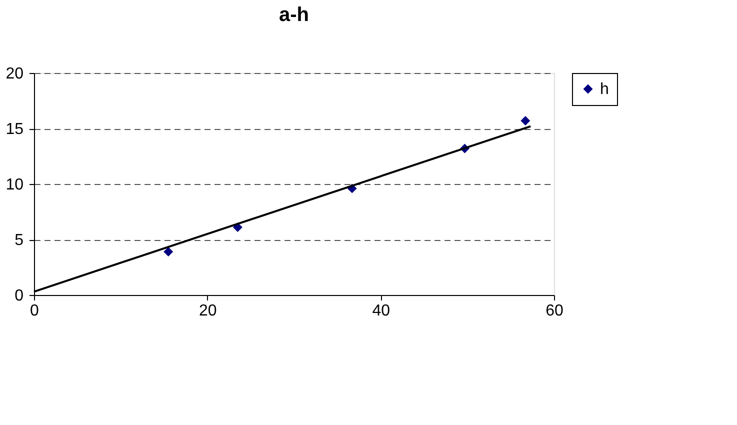  I want to click on x-tick-label: 60, so click(555, 311).